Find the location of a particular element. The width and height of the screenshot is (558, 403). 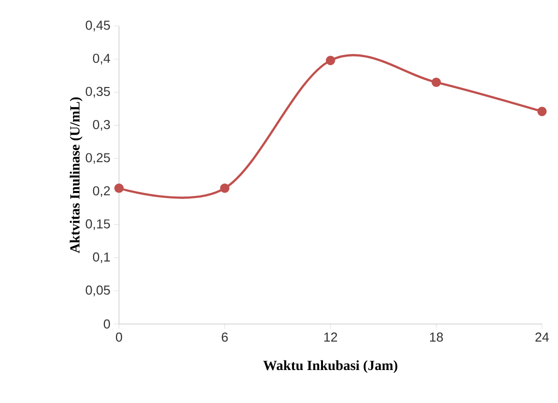

y-tick-label: 0,25 is located at coordinates (98, 158).